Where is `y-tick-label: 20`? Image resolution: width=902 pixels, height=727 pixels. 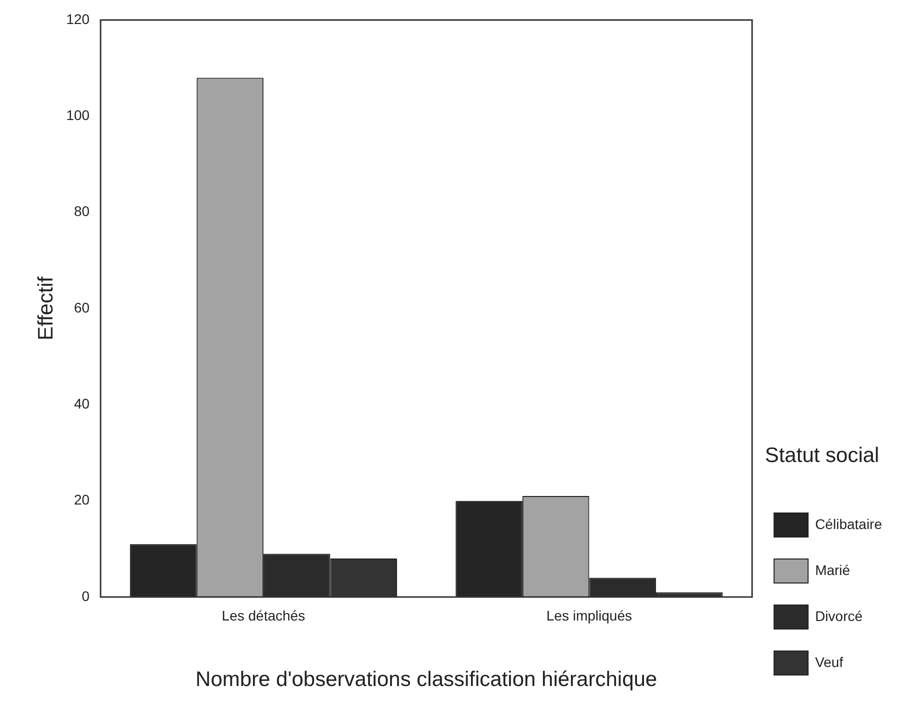 y-tick-label: 20 is located at coordinates (82, 500).